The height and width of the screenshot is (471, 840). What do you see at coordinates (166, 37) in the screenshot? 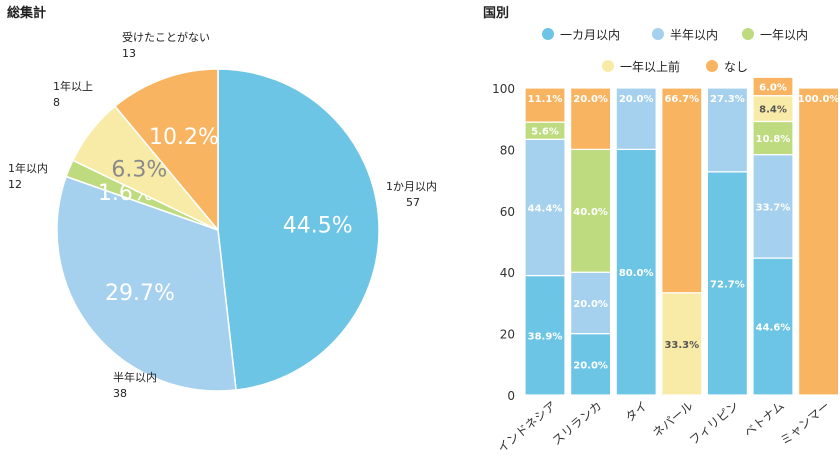
I see `pie-category-label: 受けたことがない` at bounding box center [166, 37].